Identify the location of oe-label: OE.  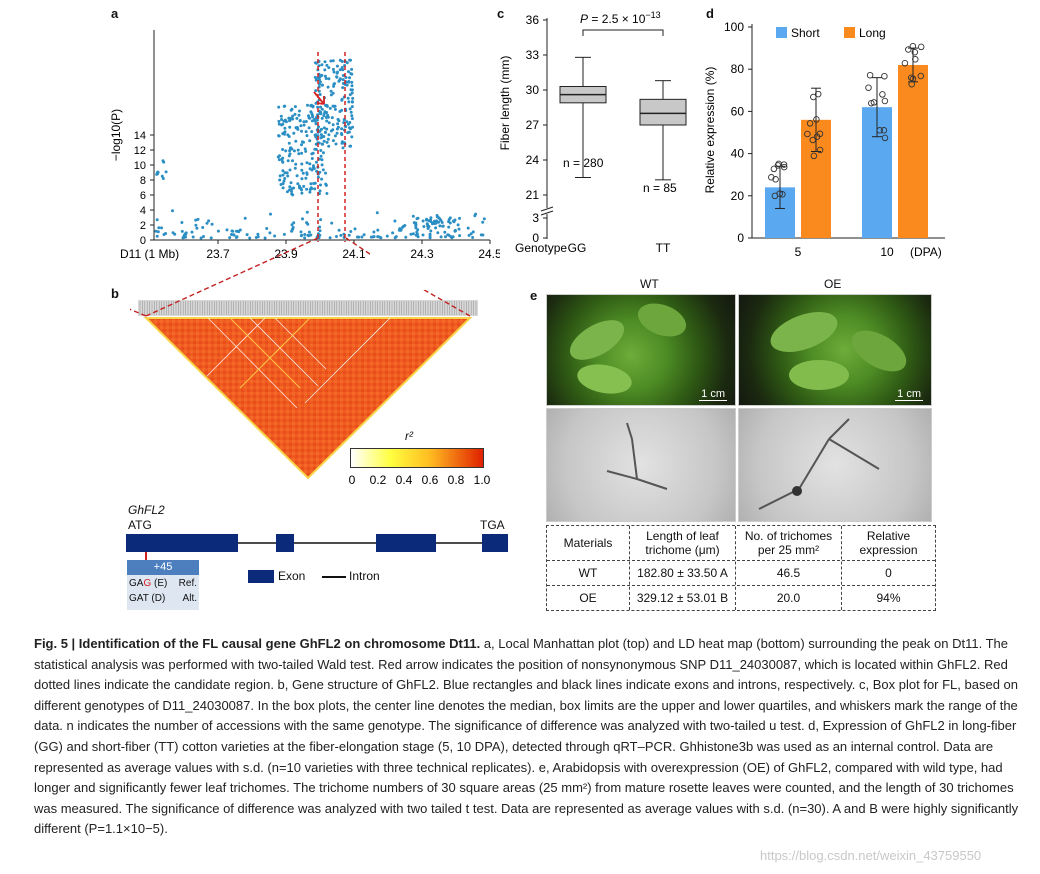
(833, 284).